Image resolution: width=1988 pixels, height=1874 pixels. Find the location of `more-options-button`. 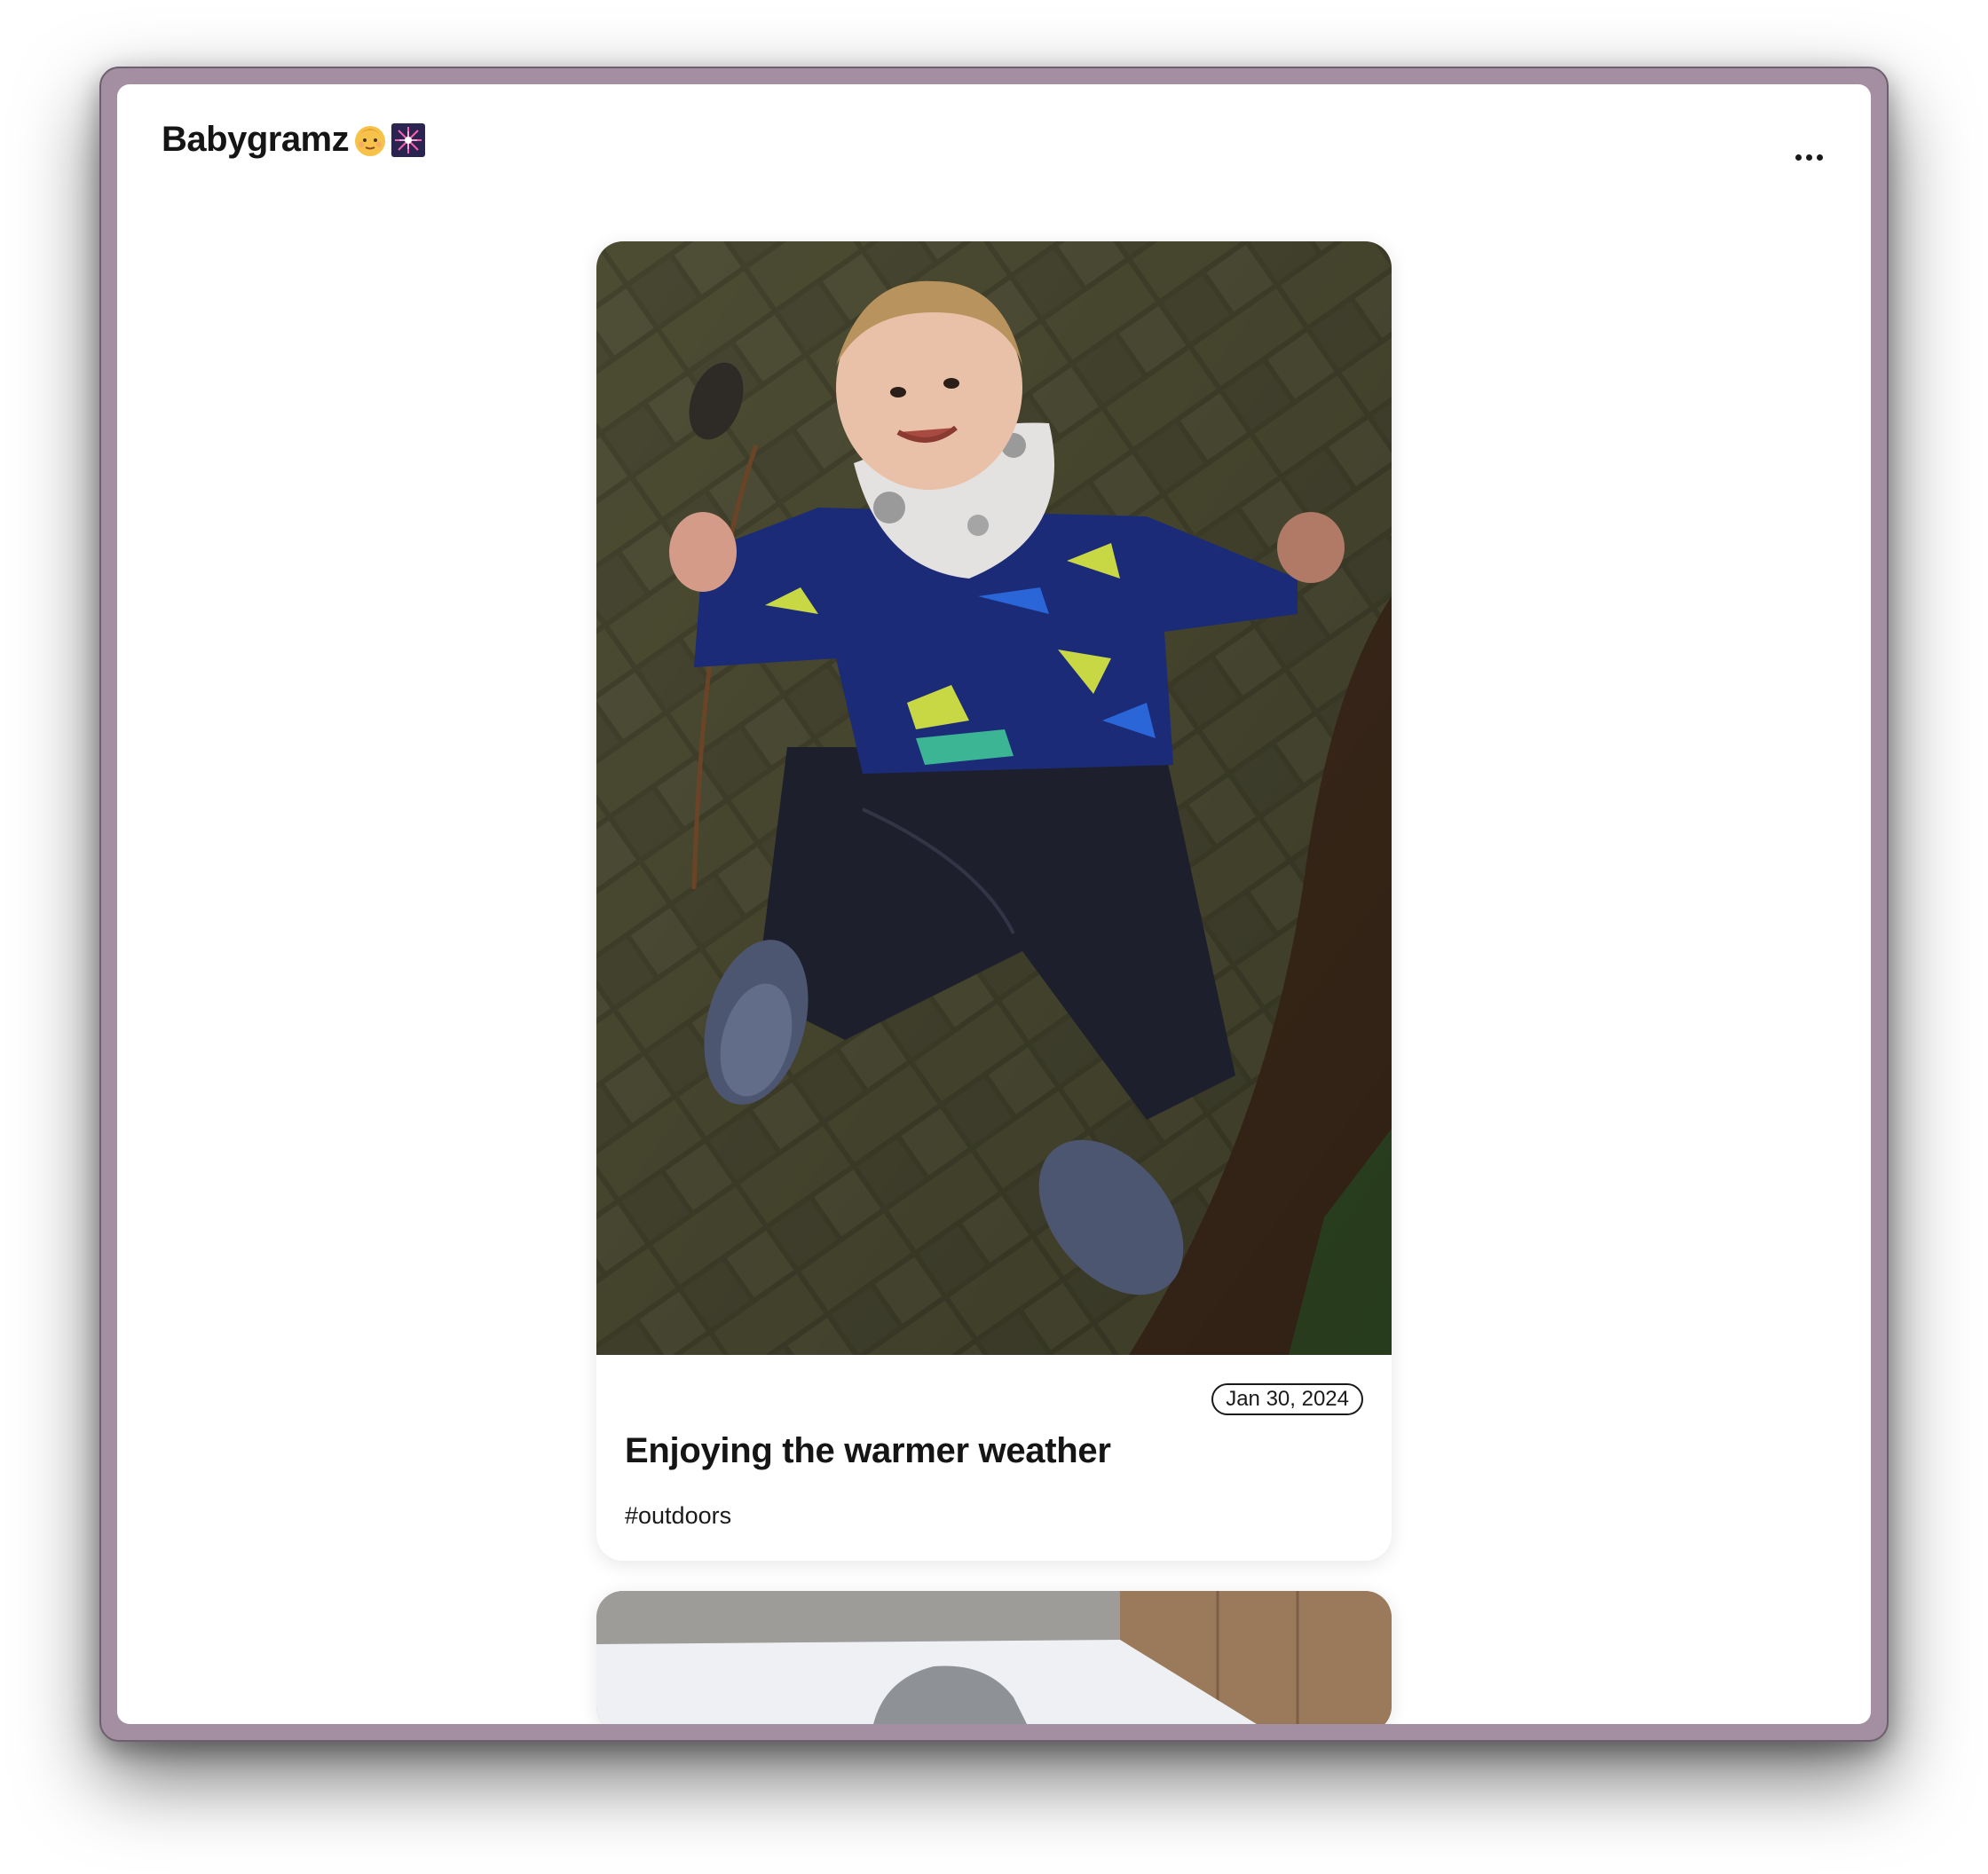

more-options-button is located at coordinates (1809, 157).